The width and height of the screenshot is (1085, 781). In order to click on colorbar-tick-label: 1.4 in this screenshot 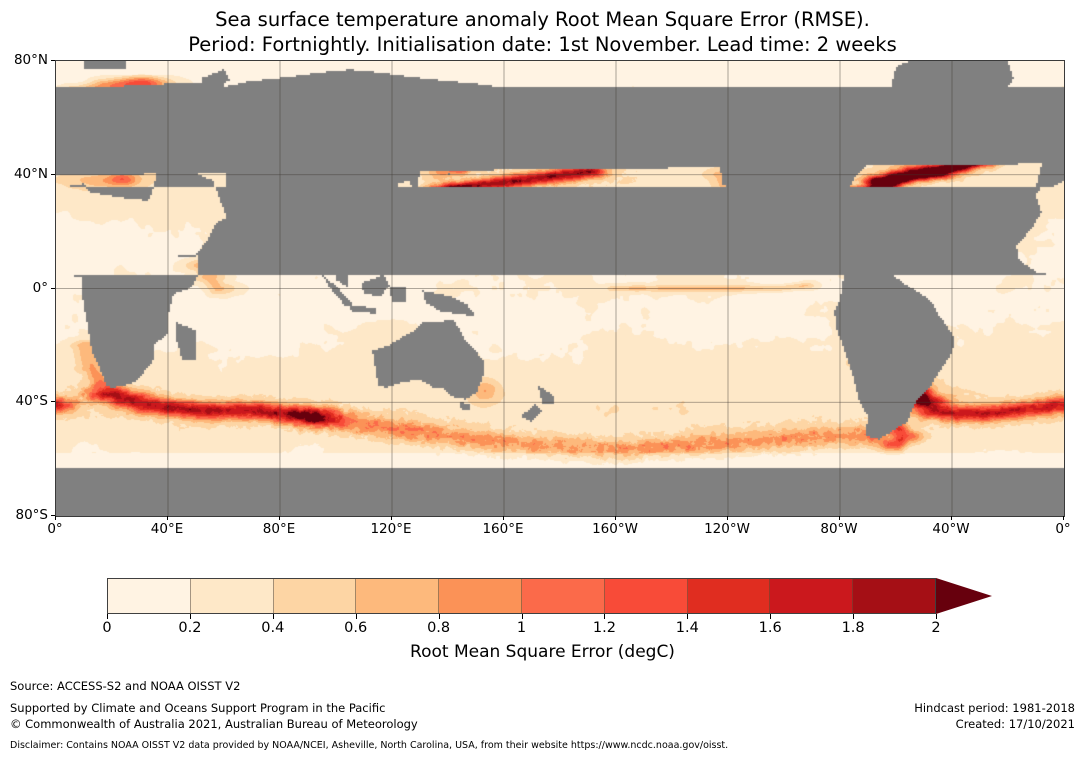, I will do `click(687, 628)`.